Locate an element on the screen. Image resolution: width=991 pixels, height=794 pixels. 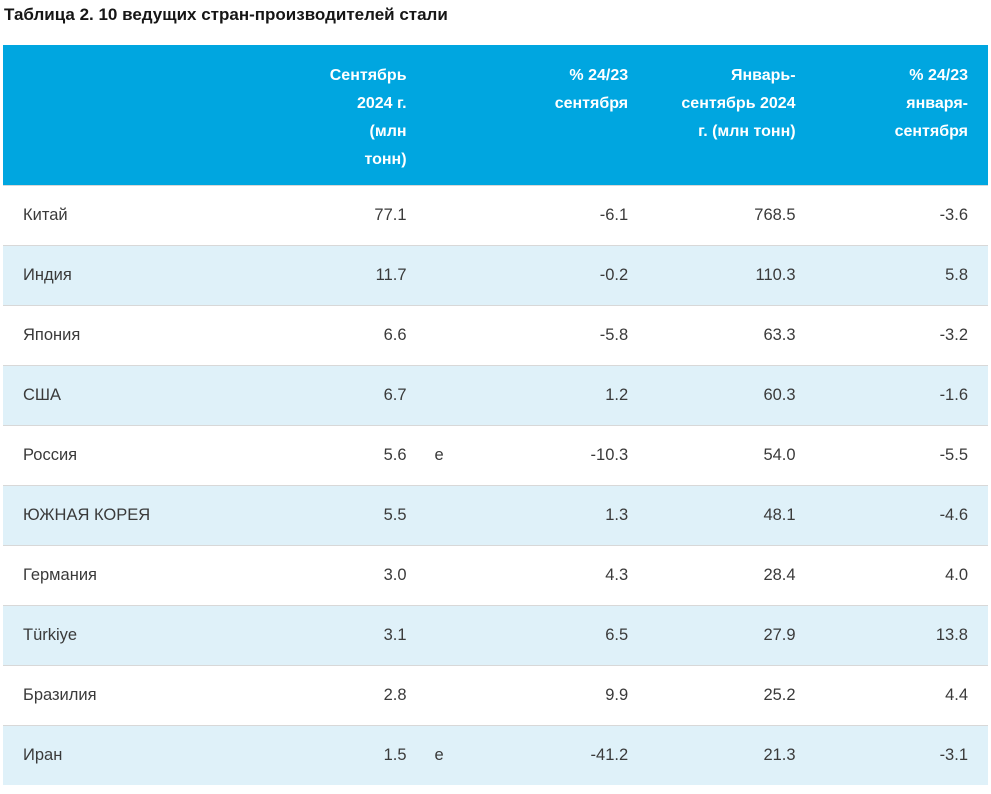
country-cell: Китай is located at coordinates (45, 214).